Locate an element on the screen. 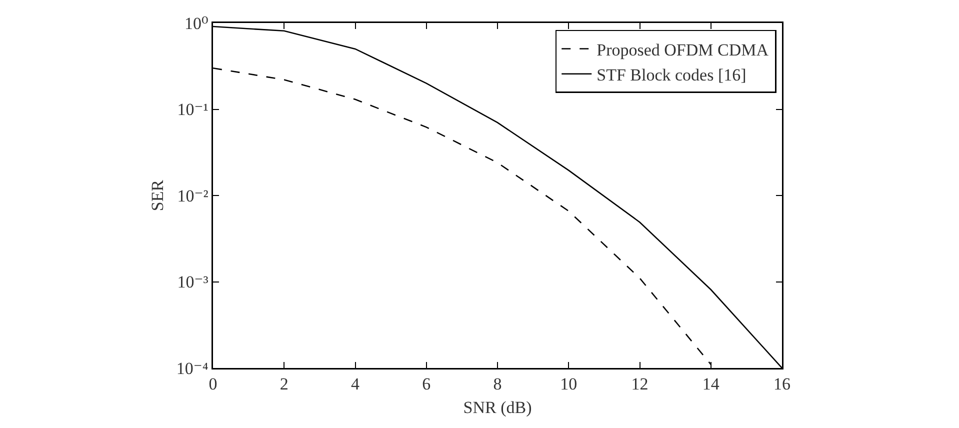 This screenshot has height=428, width=959. x-tick-label: 4 is located at coordinates (355, 384).